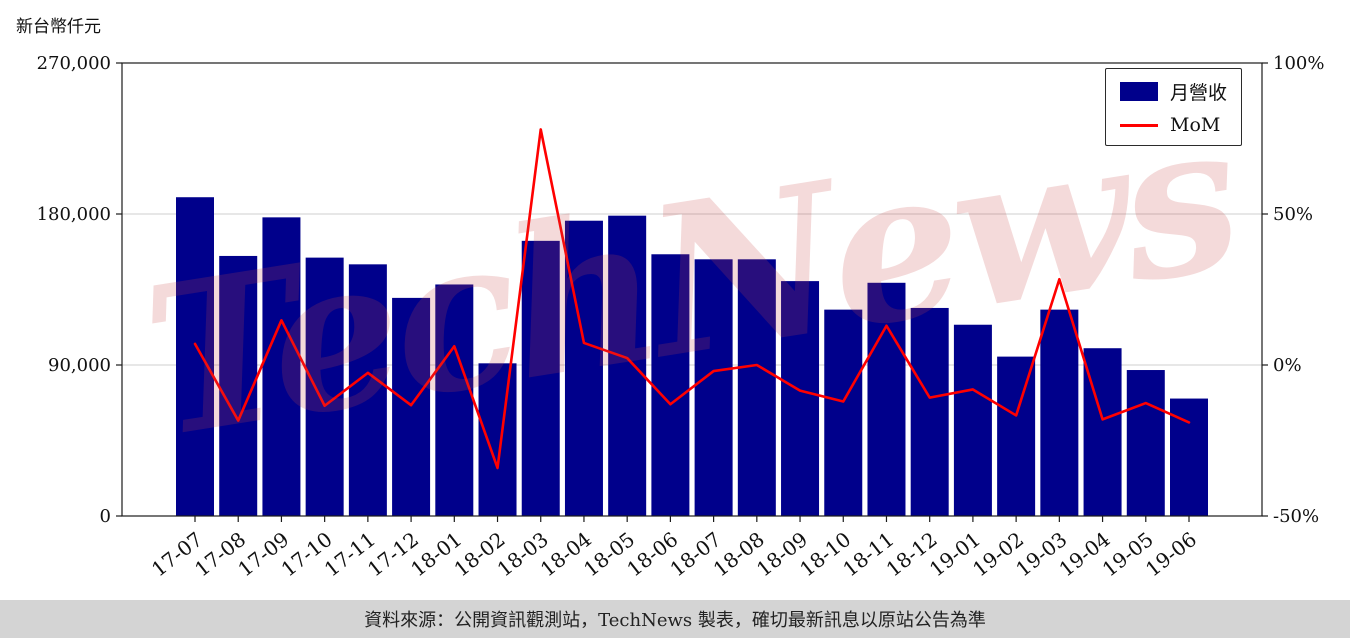 The image size is (1350, 638). What do you see at coordinates (1198, 93) in the screenshot?
I see `legend-label-revenue: 月營收` at bounding box center [1198, 93].